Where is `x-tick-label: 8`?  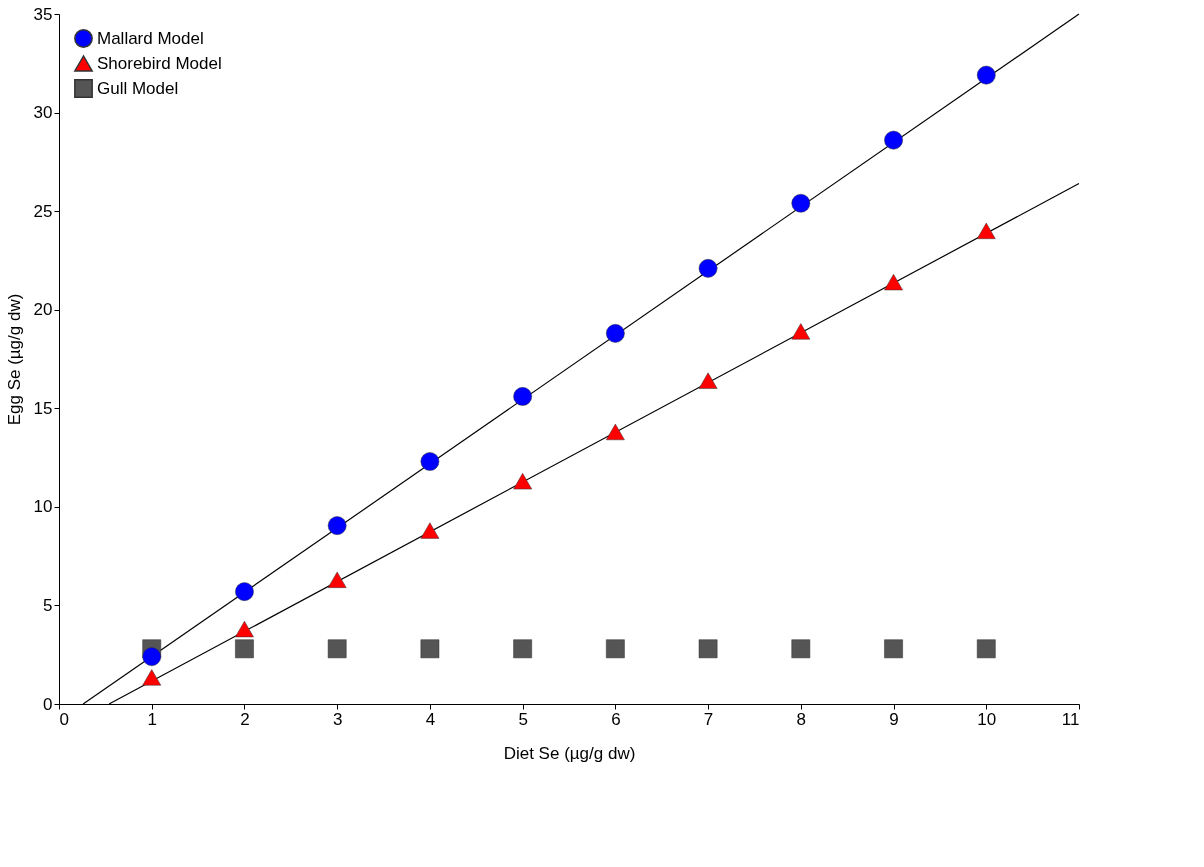 x-tick-label: 8 is located at coordinates (801, 719).